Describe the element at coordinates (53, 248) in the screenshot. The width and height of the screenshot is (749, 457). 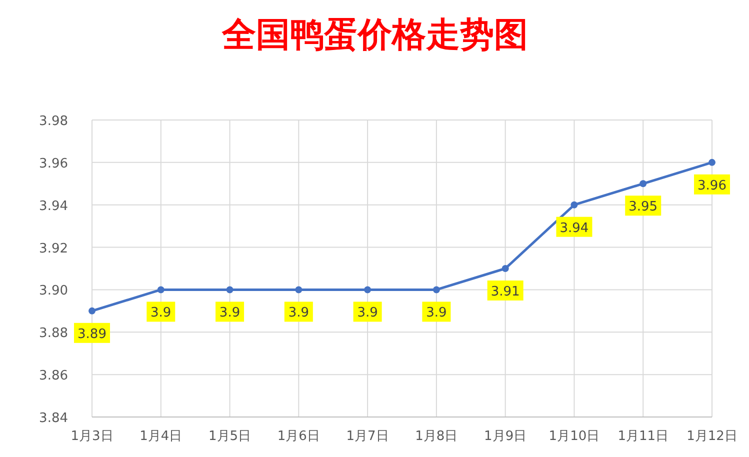
I see `y-tick-label: 3.92` at that location.